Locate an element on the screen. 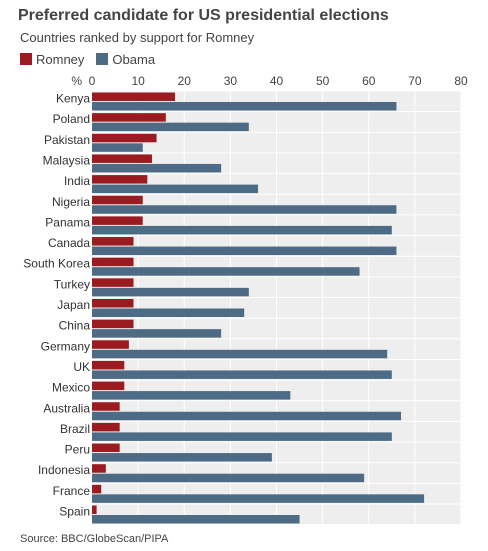 Image resolution: width=488 pixels, height=551 pixels. category-label: Nigeria is located at coordinates (71, 202).